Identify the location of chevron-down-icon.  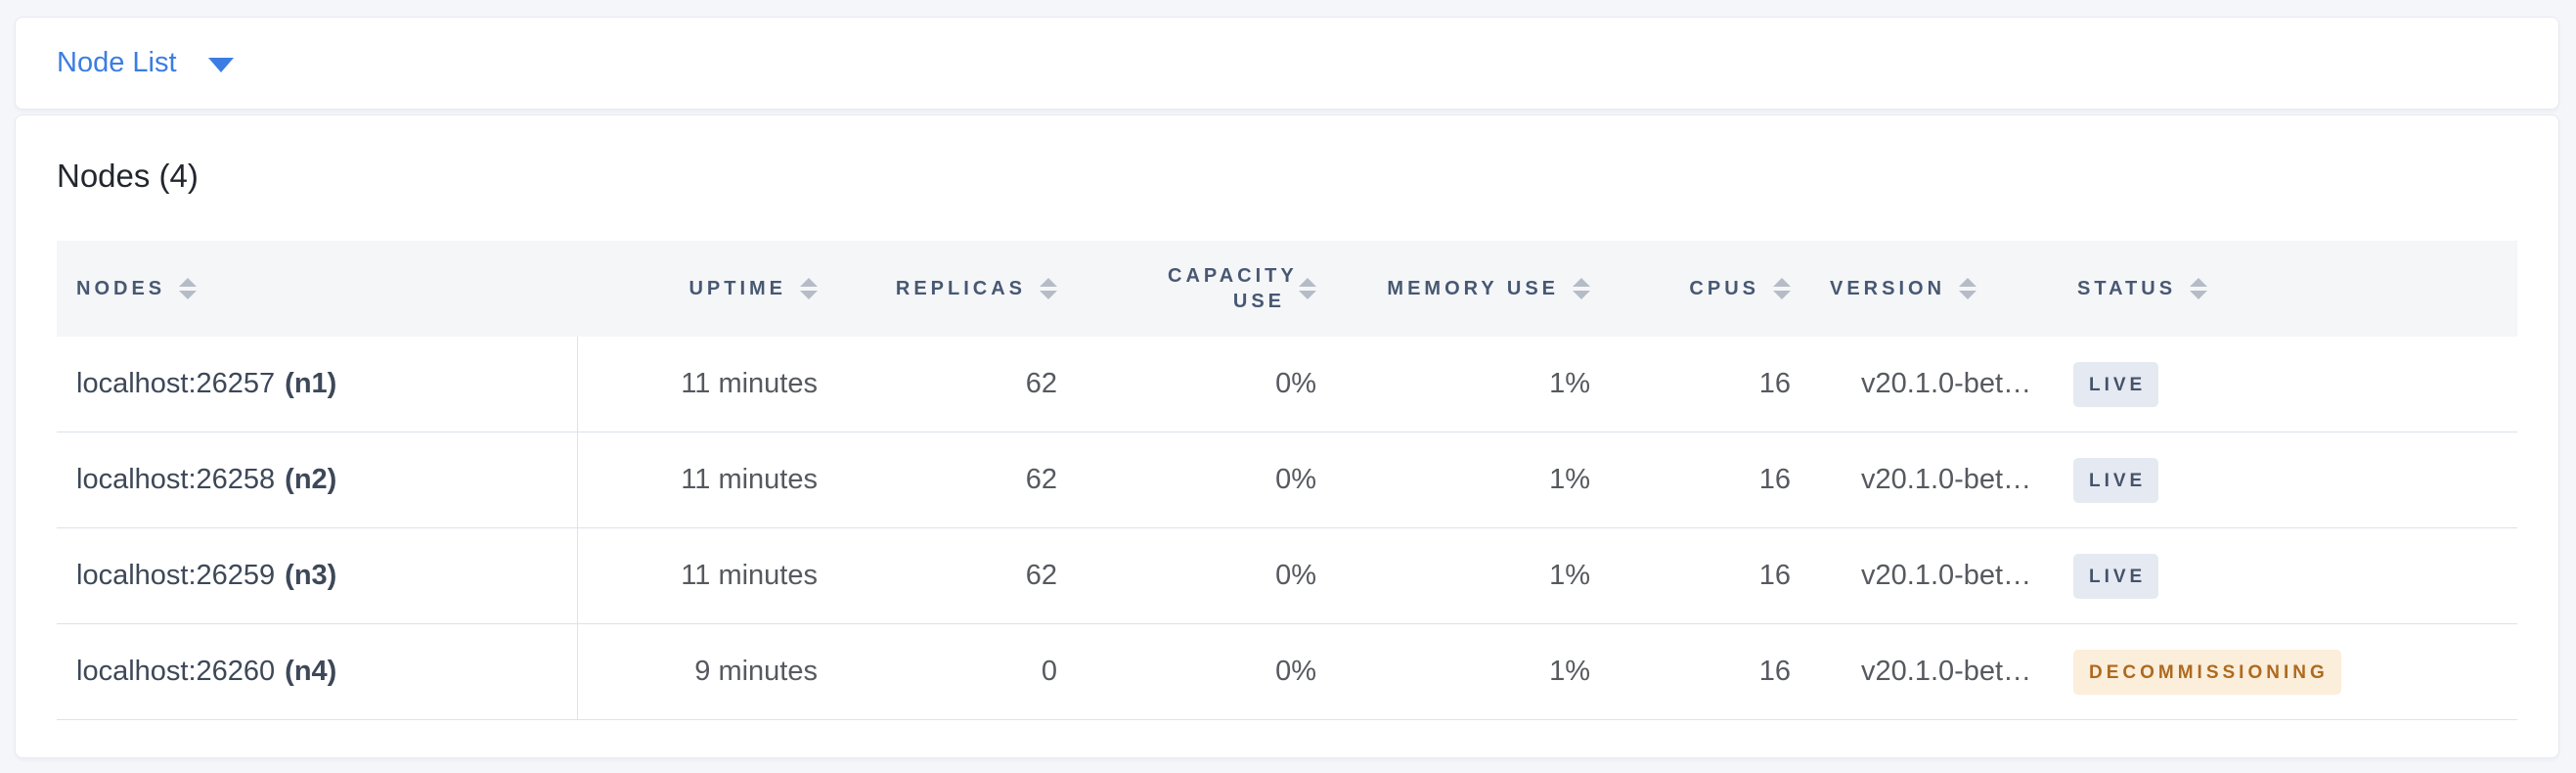
(220, 65).